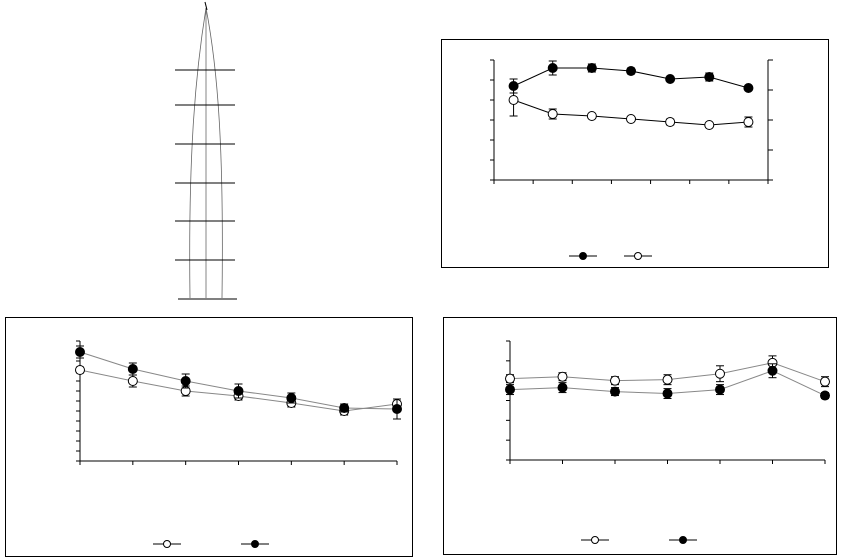  What do you see at coordinates (667, 442) in the screenshot?
I see `chart-bottom-right` at bounding box center [667, 442].